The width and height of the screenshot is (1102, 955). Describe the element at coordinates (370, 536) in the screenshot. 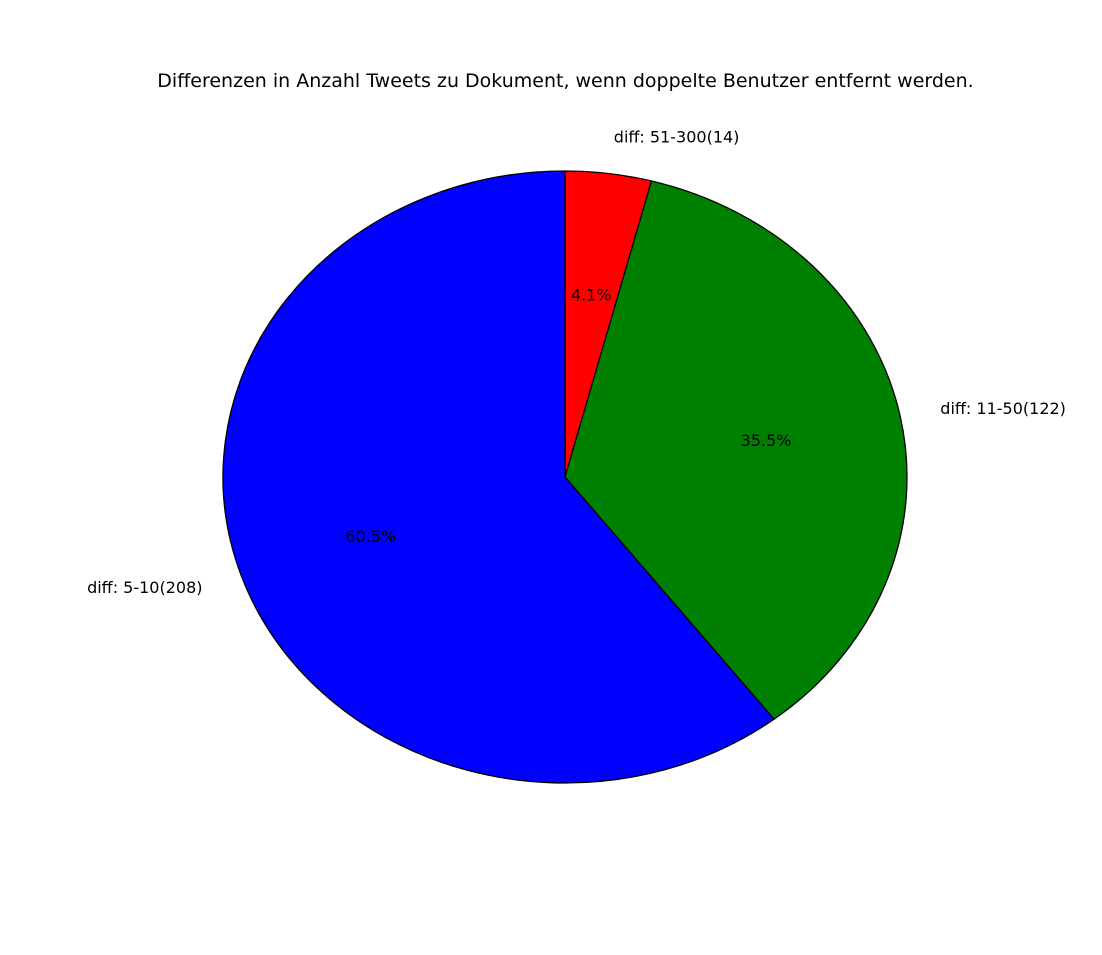

I see `pie-percent-label-2: 60.5%` at that location.